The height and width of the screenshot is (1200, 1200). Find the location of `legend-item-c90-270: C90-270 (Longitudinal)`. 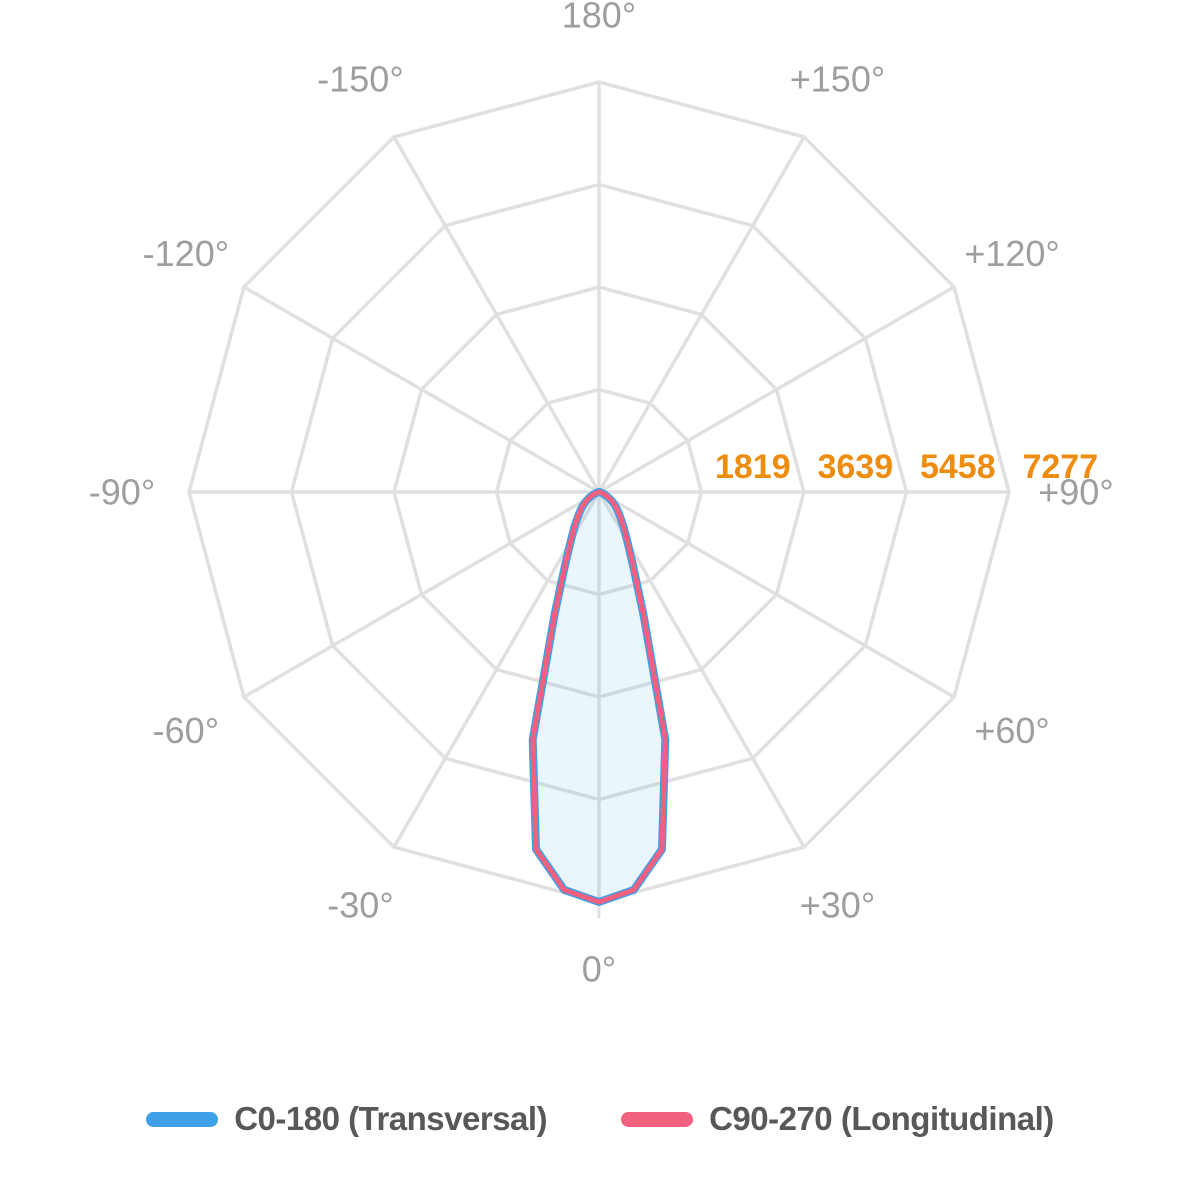

legend-item-c90-270: C90-270 (Longitudinal) is located at coordinates (837, 1119).